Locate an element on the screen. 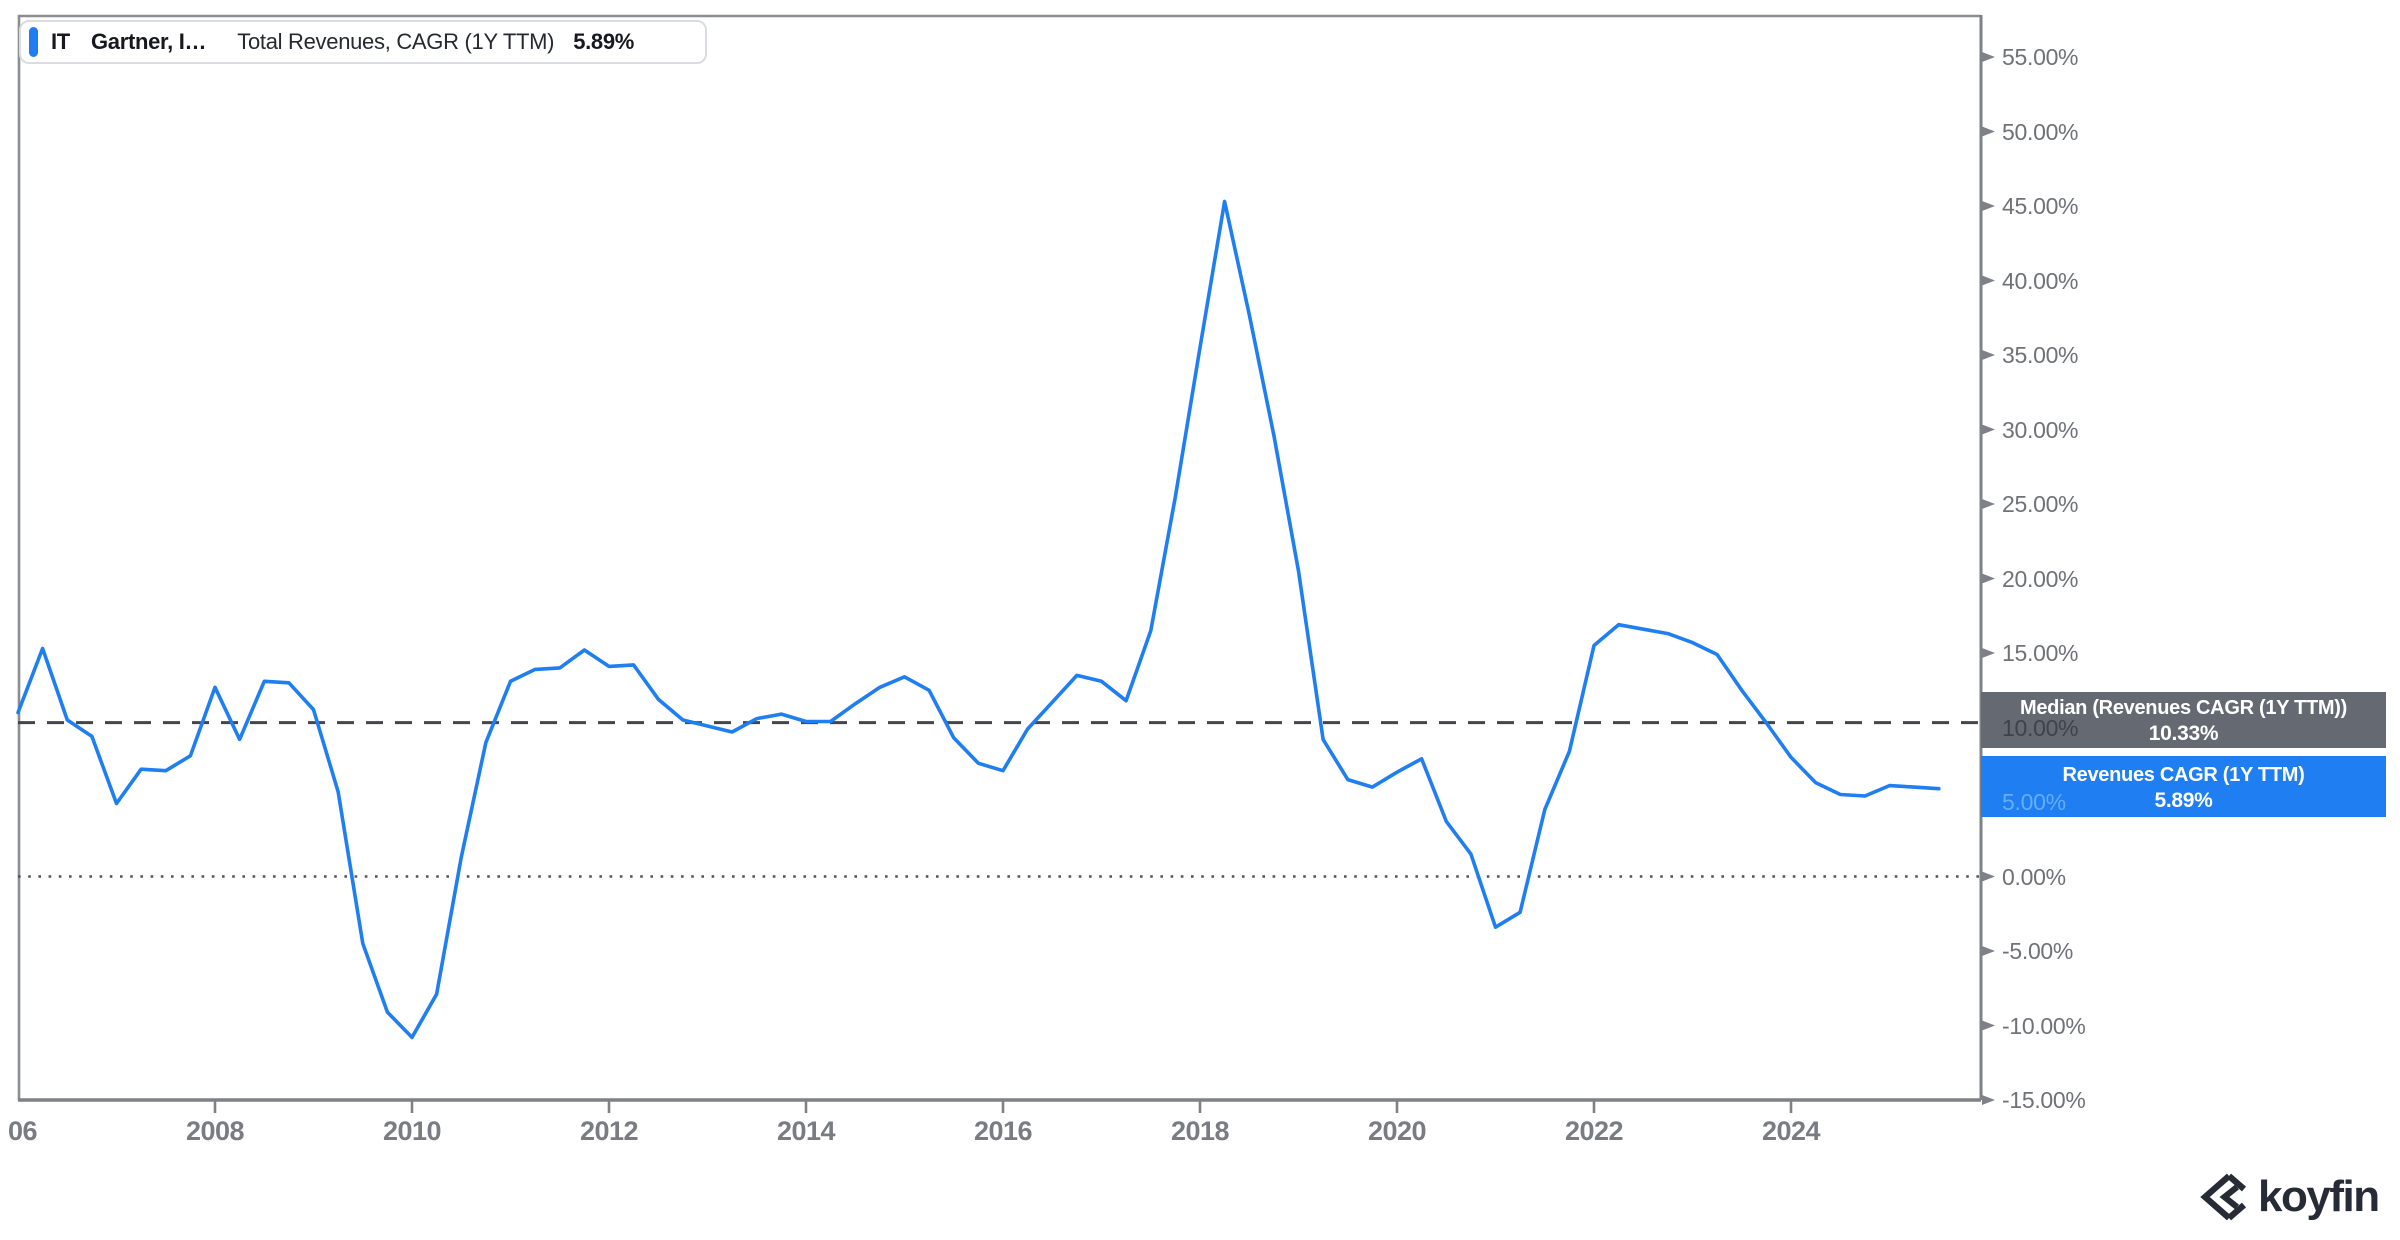 The image size is (2400, 1240). x-tick-label: 2010 is located at coordinates (412, 1131).